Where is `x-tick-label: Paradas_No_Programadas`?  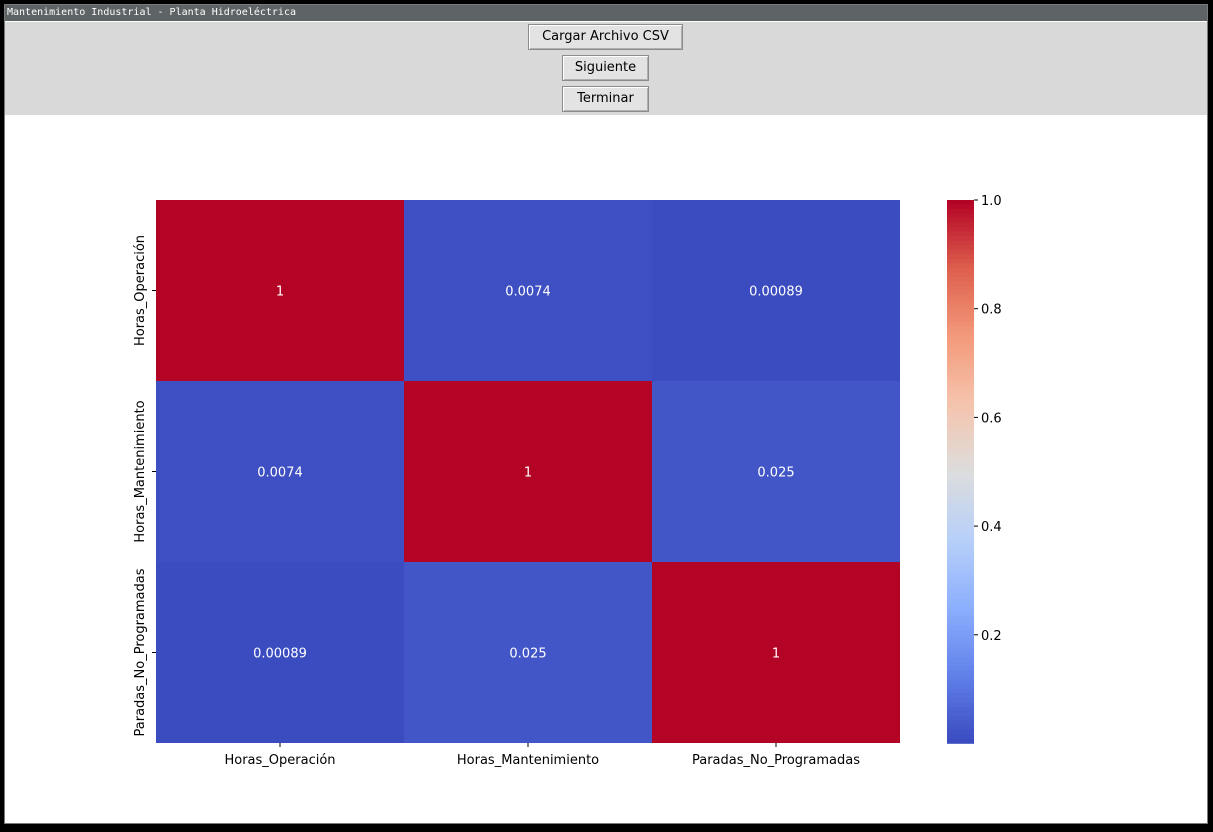
x-tick-label: Paradas_No_Programadas is located at coordinates (776, 760).